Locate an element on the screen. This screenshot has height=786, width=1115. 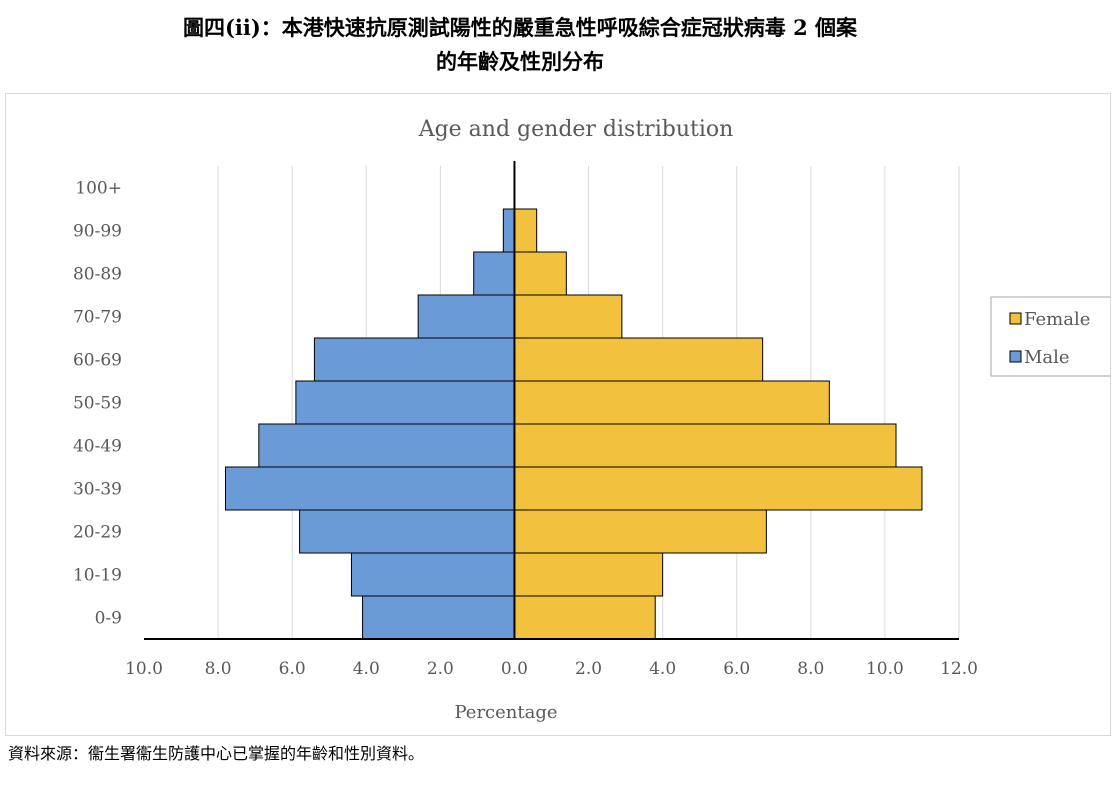
figure-title-line1: 圖四(ii)：本港快速抗原測試陽性的嚴重急性呼吸綜合症冠狀病毒 2 個案 is located at coordinates (520, 28).